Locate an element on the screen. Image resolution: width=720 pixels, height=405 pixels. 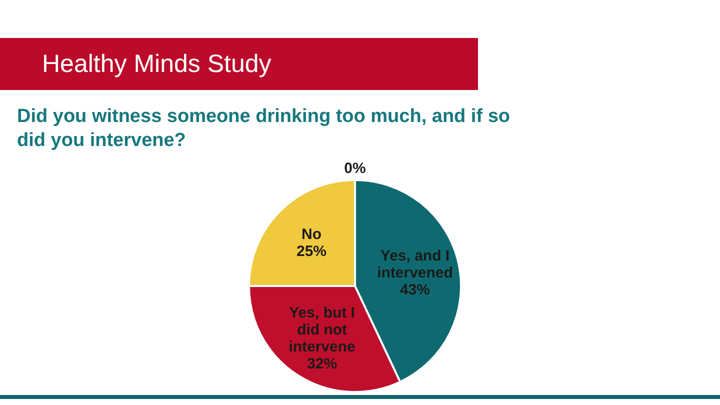
text: 0% is located at coordinates (355, 168).